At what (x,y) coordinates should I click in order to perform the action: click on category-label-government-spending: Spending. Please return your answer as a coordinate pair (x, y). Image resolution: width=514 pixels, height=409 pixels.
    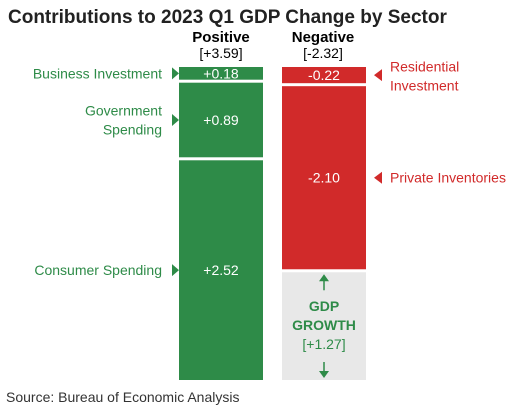
    Looking at the image, I should click on (132, 129).